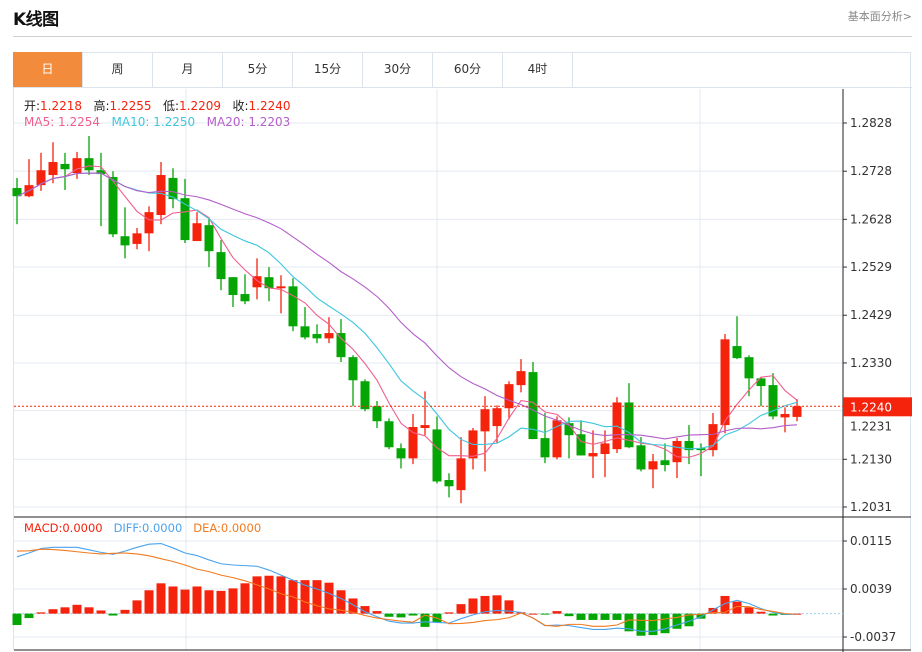 This screenshot has height=652, width=922. I want to click on tab-day: 日, so click(48, 69).